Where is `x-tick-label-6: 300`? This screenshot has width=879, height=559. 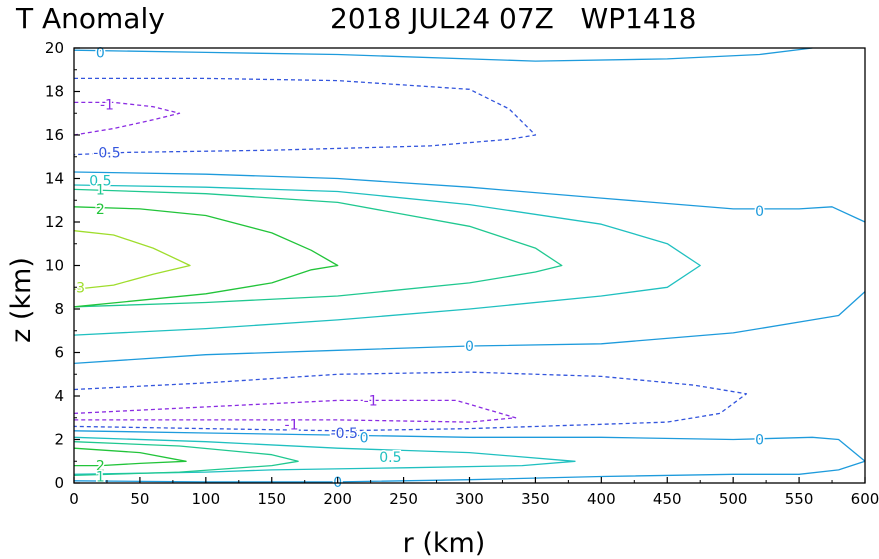
x-tick-label-6: 300 is located at coordinates (469, 499).